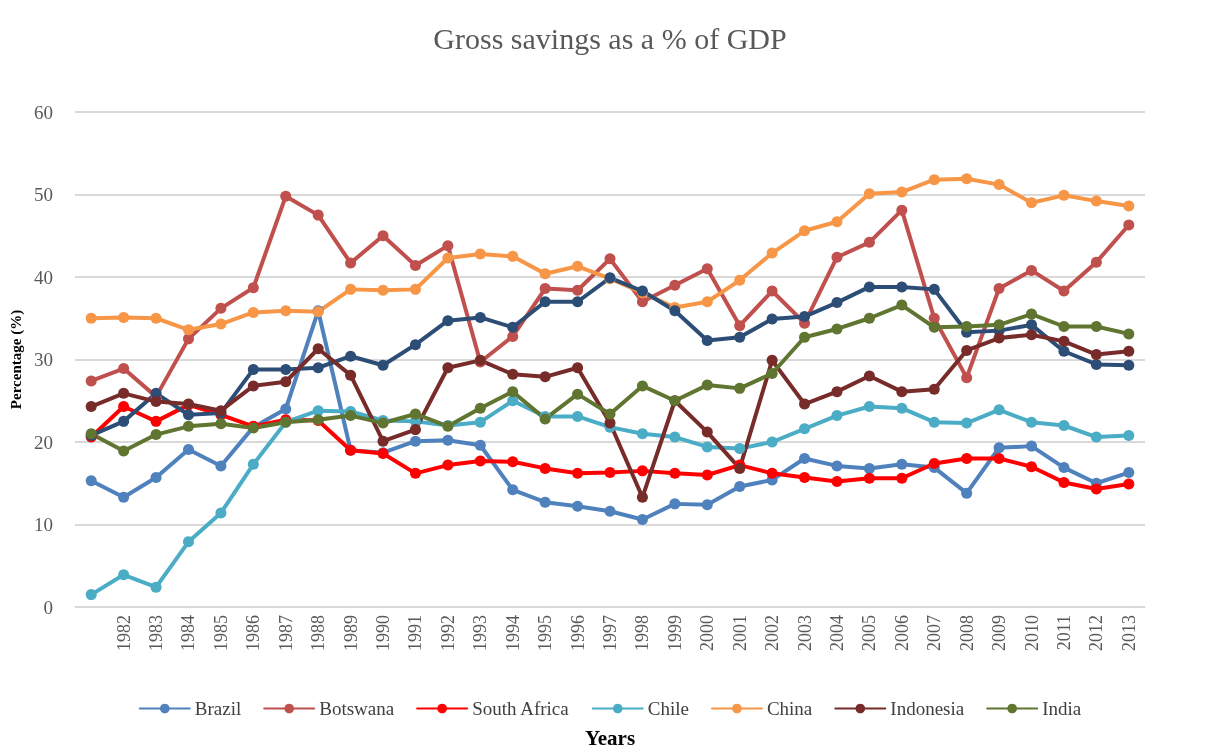 This screenshot has width=1220, height=753. What do you see at coordinates (357, 708) in the screenshot?
I see `legend-label: Botswana` at bounding box center [357, 708].